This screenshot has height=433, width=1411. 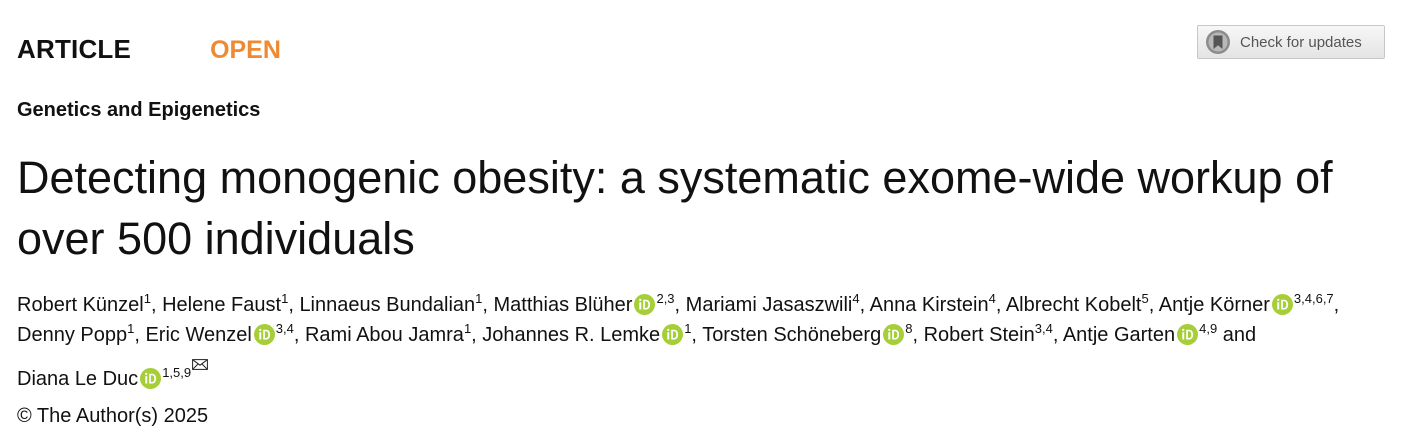 I want to click on author-name: Albrecht Kobelt, so click(x=1073, y=305).